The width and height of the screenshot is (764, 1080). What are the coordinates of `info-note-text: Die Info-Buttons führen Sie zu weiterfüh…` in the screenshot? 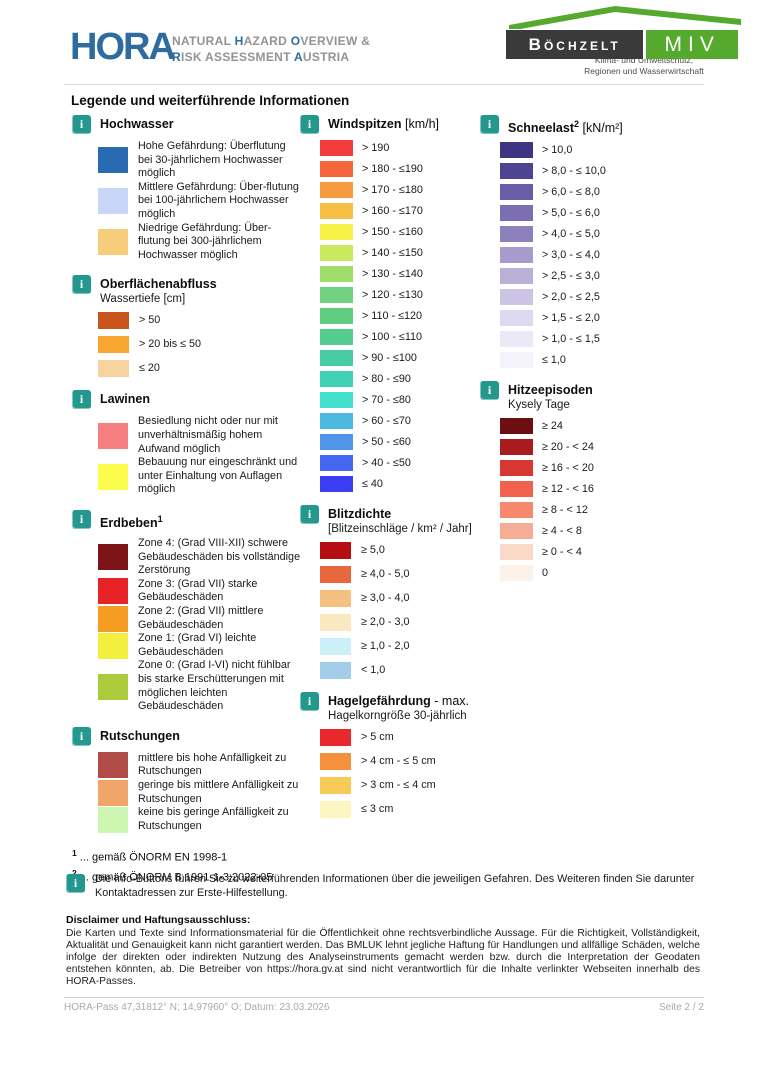 It's located at (395, 886).